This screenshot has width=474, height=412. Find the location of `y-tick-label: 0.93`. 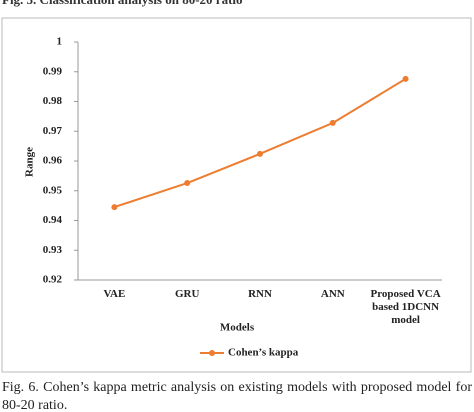

y-tick-label: 0.93 is located at coordinates (53, 250).